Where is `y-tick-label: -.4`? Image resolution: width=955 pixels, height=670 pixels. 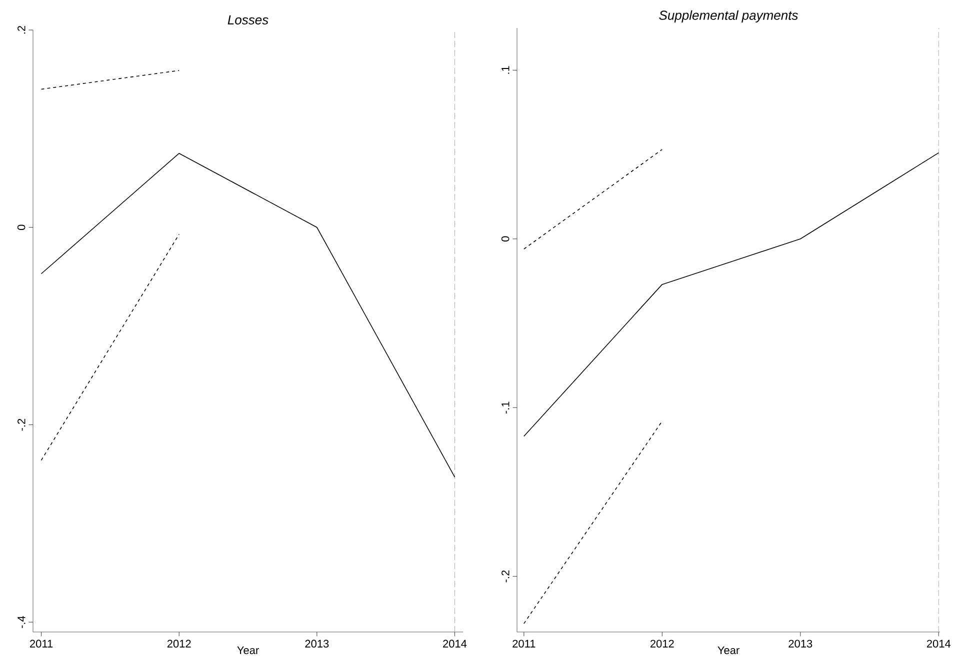 y-tick-label: -.4 is located at coordinates (22, 622).